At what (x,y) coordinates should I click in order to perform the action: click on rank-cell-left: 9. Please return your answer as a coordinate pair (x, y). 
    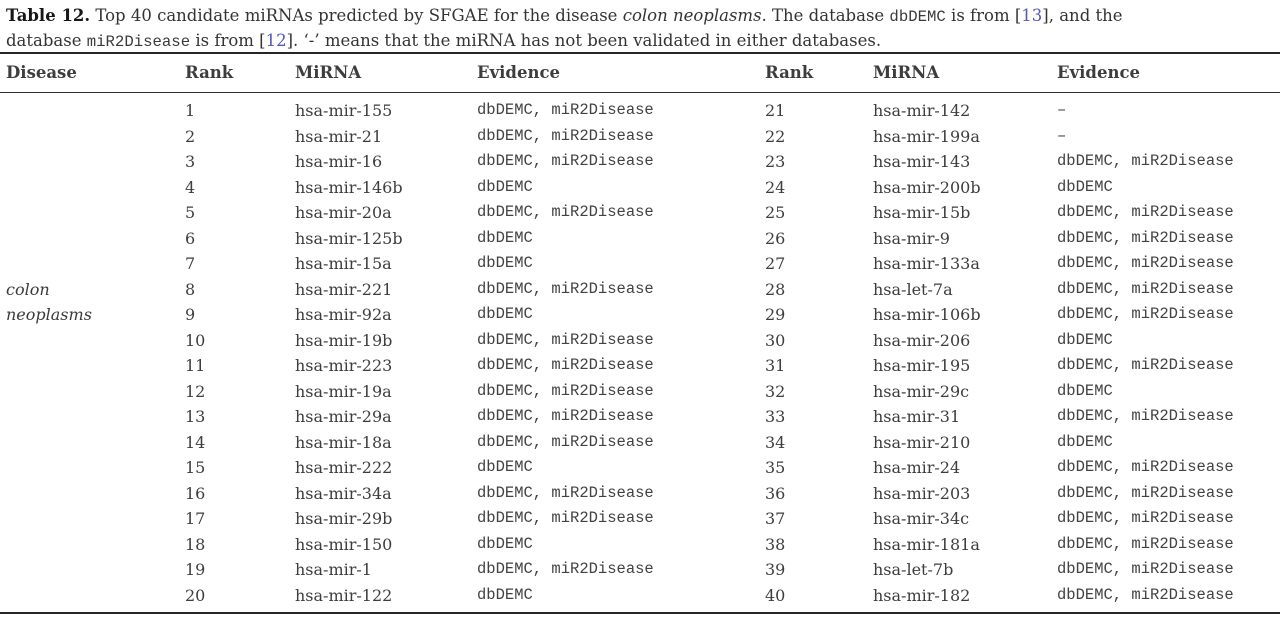
    Looking at the image, I should click on (190, 314).